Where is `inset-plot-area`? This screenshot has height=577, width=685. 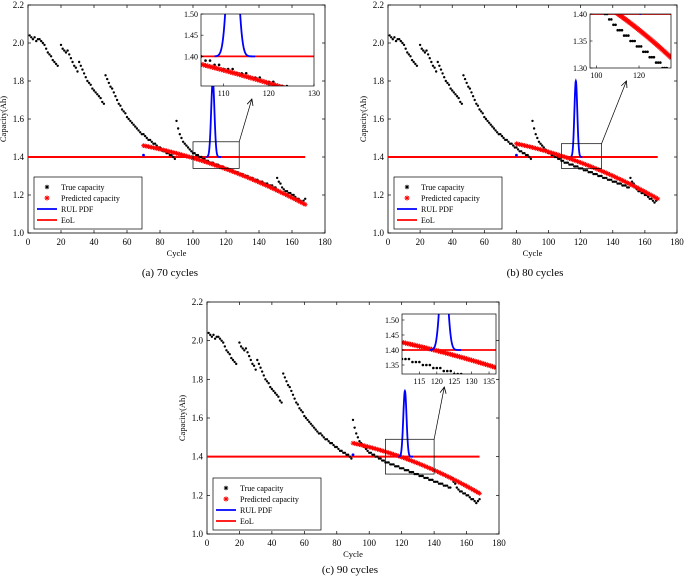 inset-plot-area is located at coordinates (450, 351).